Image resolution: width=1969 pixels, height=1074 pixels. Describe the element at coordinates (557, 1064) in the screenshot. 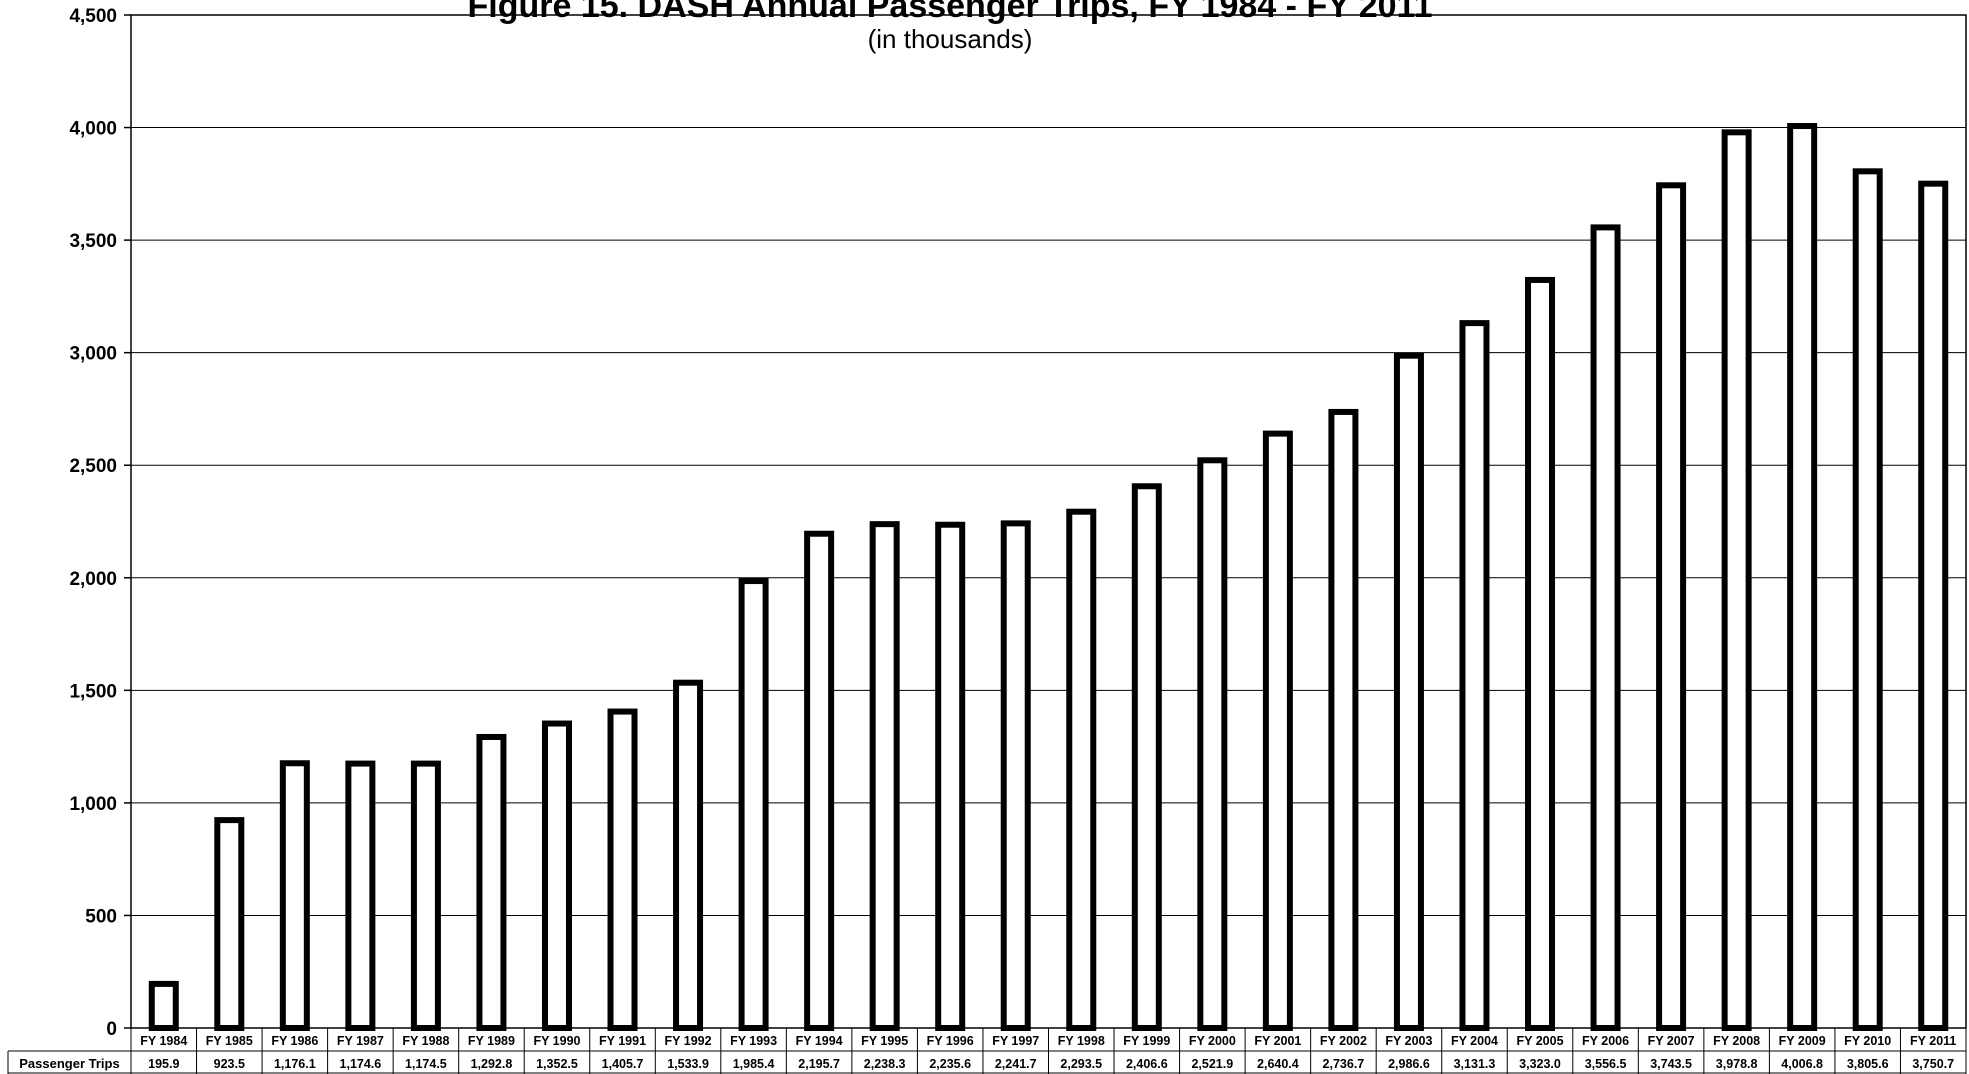

I see `data-table-value: 1,352.5` at that location.